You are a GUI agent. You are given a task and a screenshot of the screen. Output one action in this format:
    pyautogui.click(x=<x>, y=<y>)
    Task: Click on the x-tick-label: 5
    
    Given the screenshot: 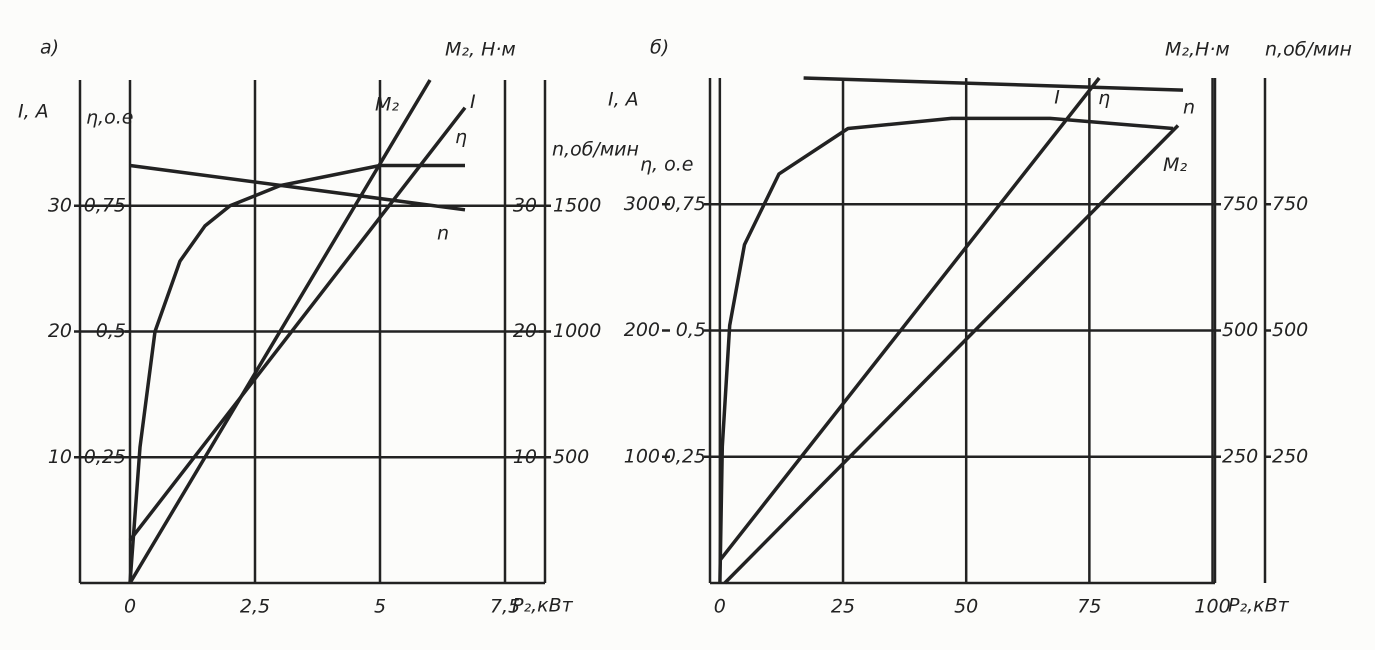 What is the action you would take?
    pyautogui.click(x=380, y=607)
    